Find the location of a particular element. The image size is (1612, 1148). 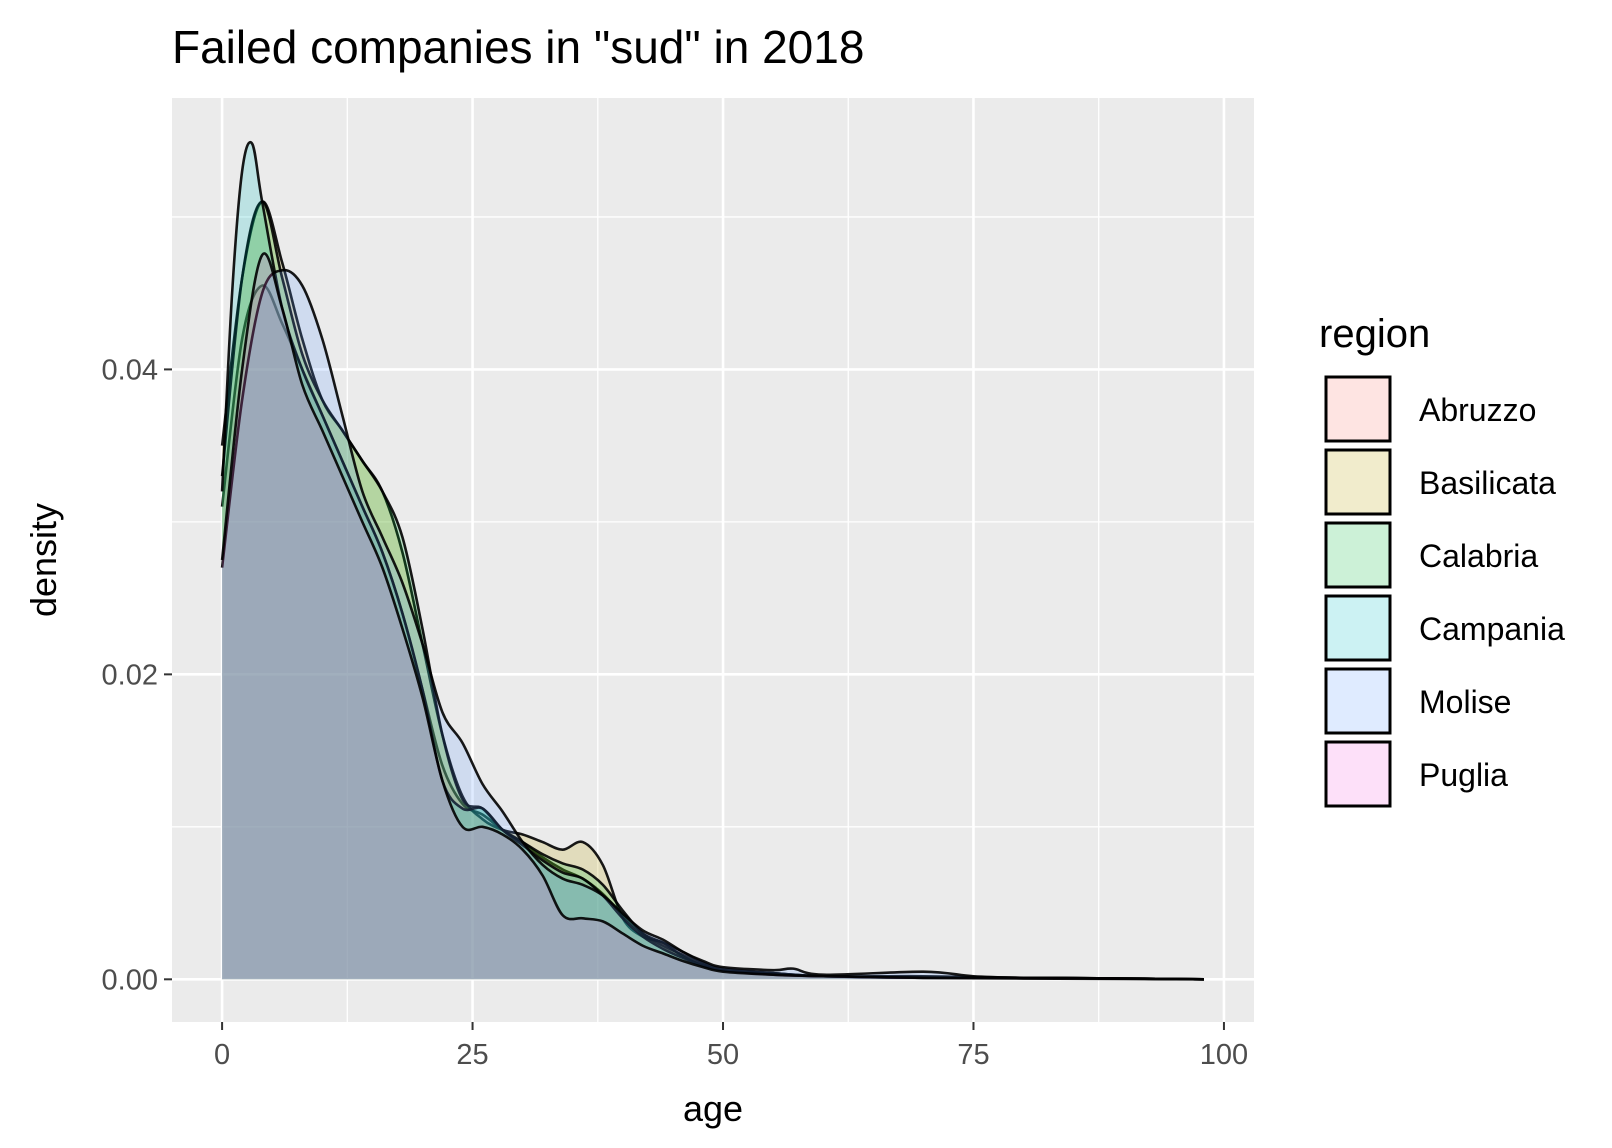

legend-key-puglia is located at coordinates (1358, 774).